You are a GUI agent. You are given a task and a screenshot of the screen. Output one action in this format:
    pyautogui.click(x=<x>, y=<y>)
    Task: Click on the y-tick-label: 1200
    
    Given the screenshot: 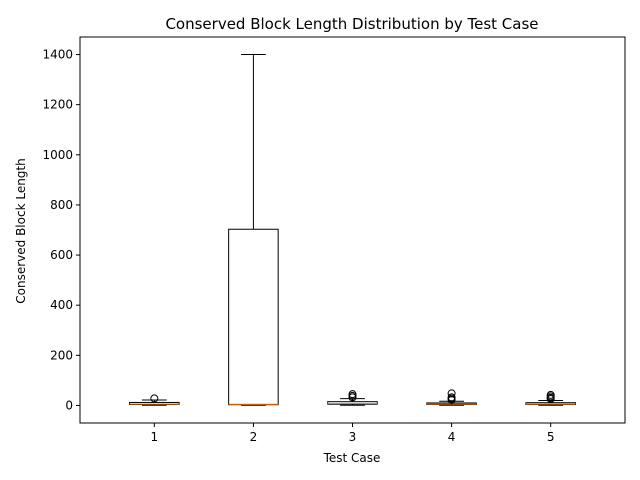 What is the action you would take?
    pyautogui.click(x=57, y=105)
    